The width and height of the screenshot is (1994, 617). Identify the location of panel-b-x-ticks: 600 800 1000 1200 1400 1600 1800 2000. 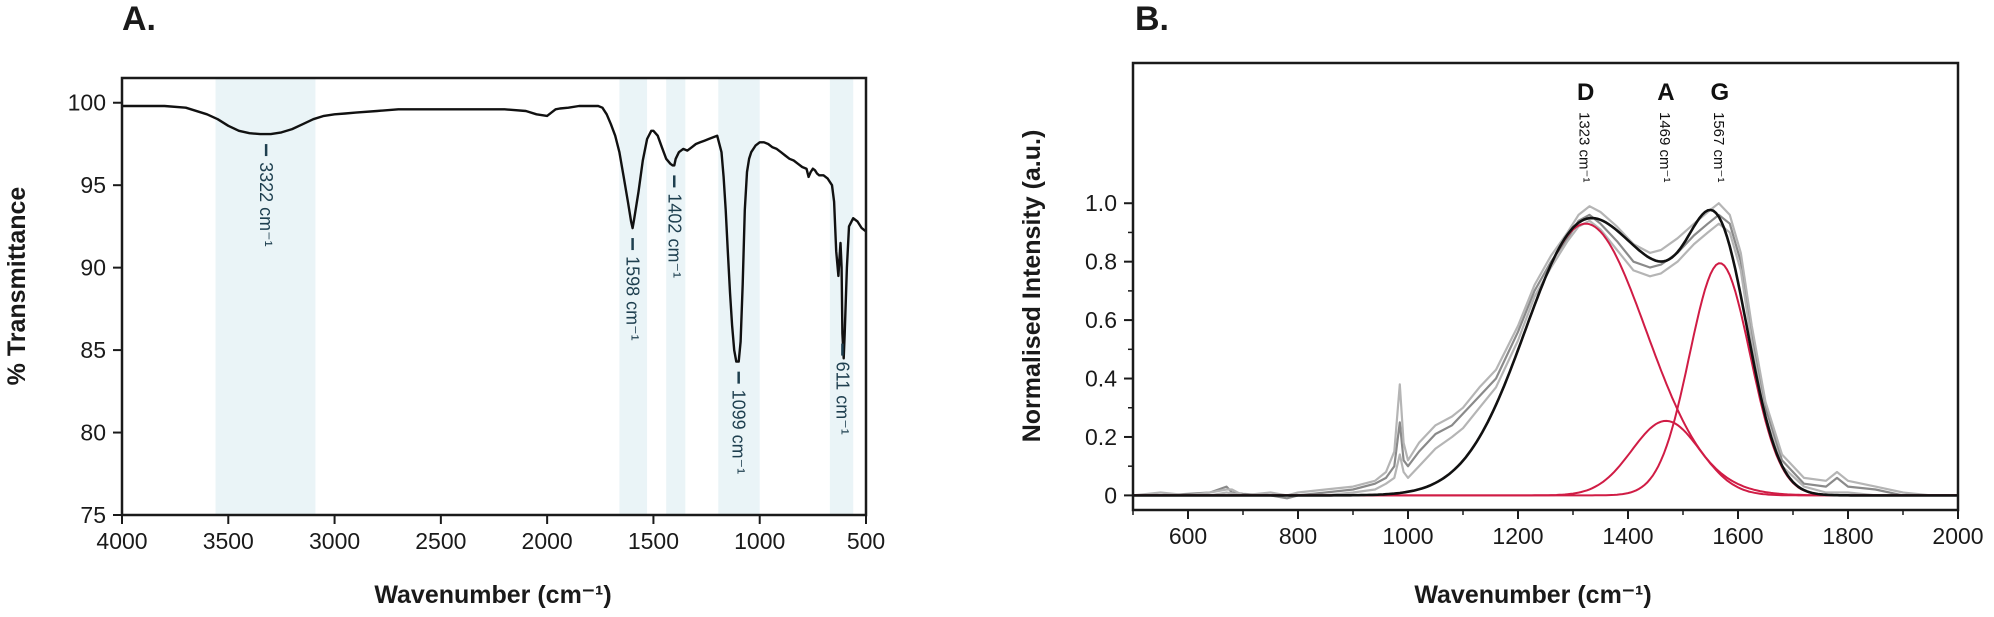
(1558, 529).